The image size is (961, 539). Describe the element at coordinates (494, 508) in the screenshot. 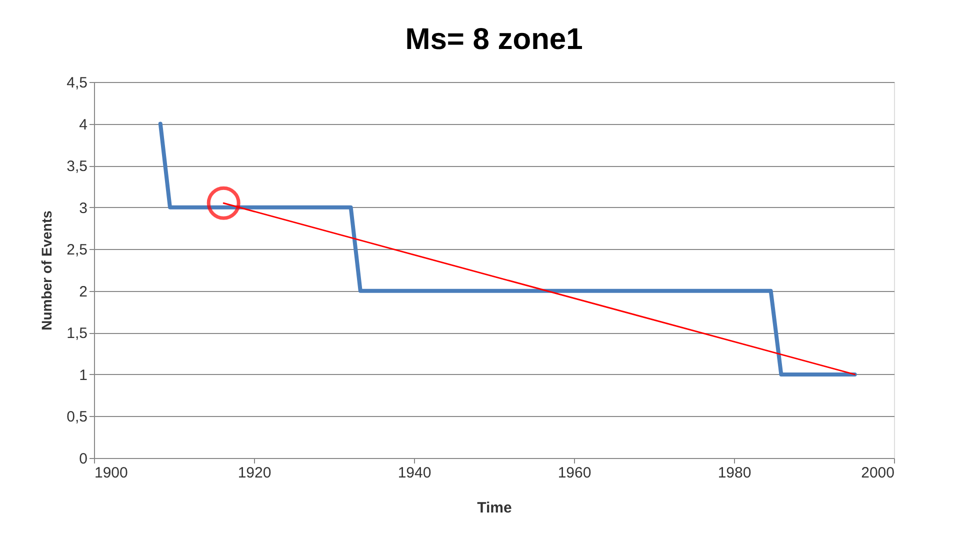

I see `x-axis-title: Time` at that location.